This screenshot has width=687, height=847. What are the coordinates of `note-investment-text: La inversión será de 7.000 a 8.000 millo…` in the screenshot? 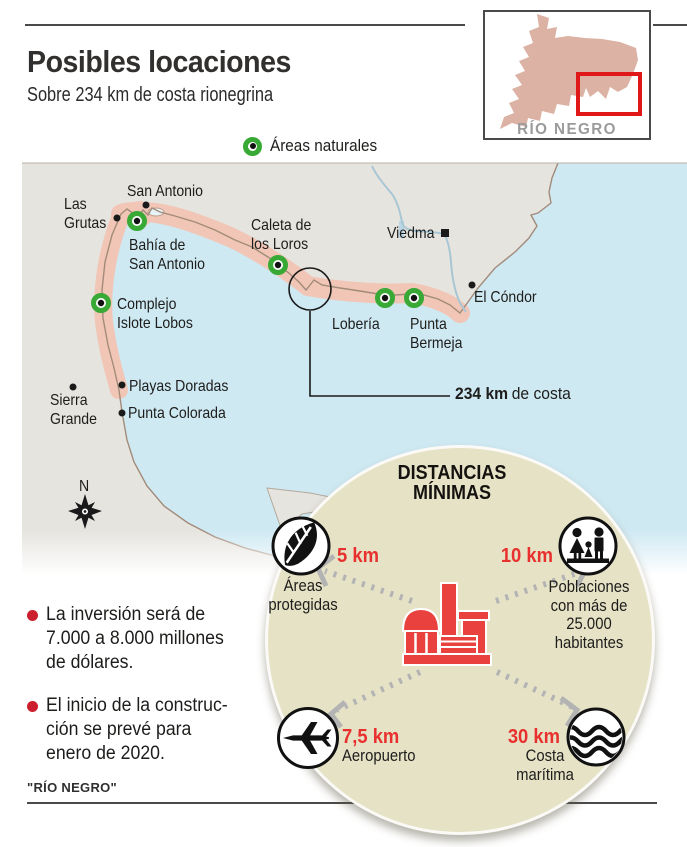 It's located at (135, 638).